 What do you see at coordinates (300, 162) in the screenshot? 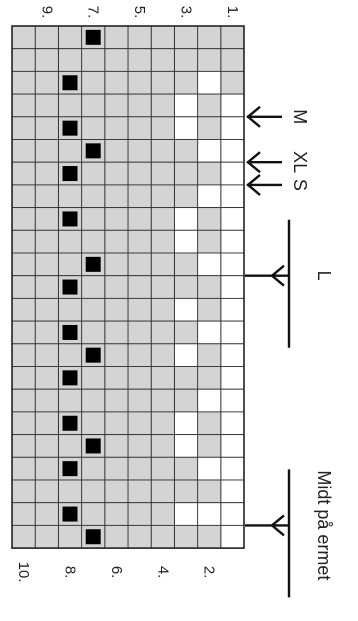
I see `marker-label-xl: XL` at bounding box center [300, 162].